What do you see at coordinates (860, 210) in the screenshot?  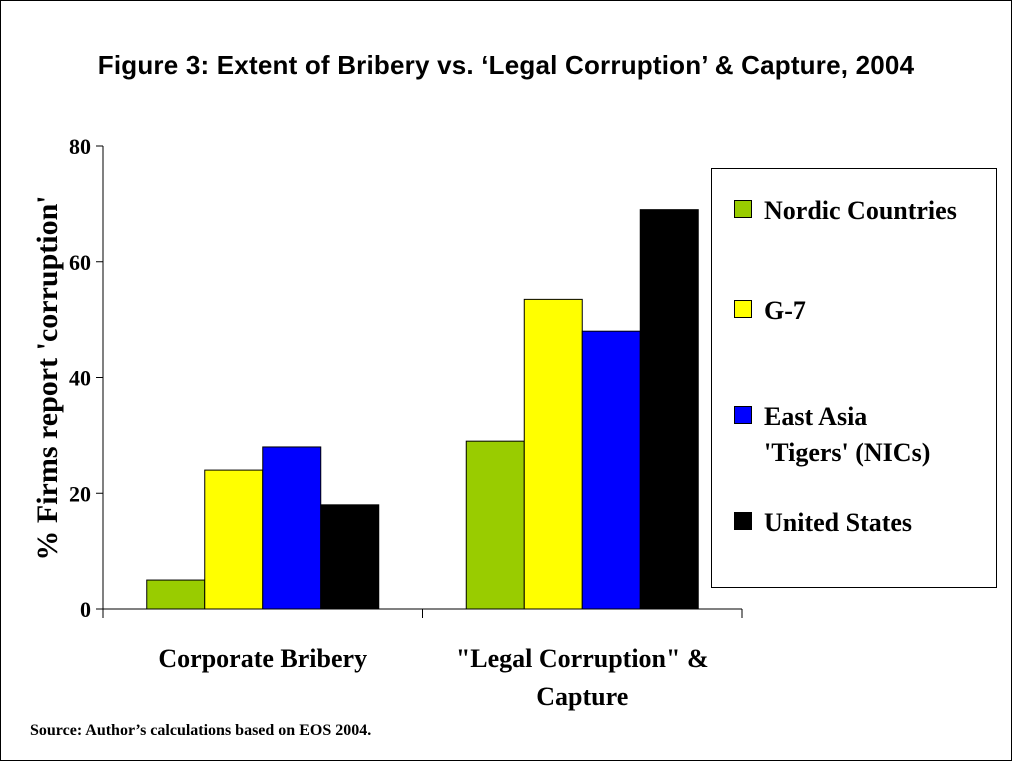 I see `legend-label-nordic: Nordic Countries` at bounding box center [860, 210].